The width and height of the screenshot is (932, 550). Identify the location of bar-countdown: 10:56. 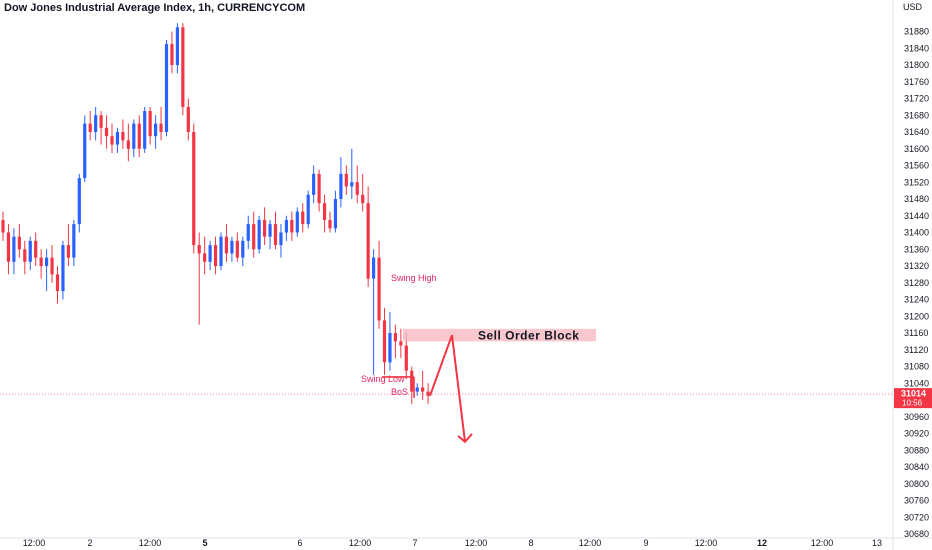
(912, 403).